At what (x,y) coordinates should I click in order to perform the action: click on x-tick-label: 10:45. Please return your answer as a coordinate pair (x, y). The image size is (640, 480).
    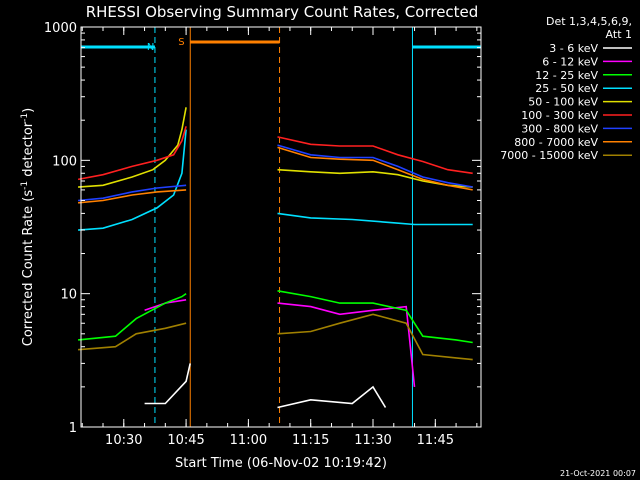
    Looking at the image, I should click on (185, 440).